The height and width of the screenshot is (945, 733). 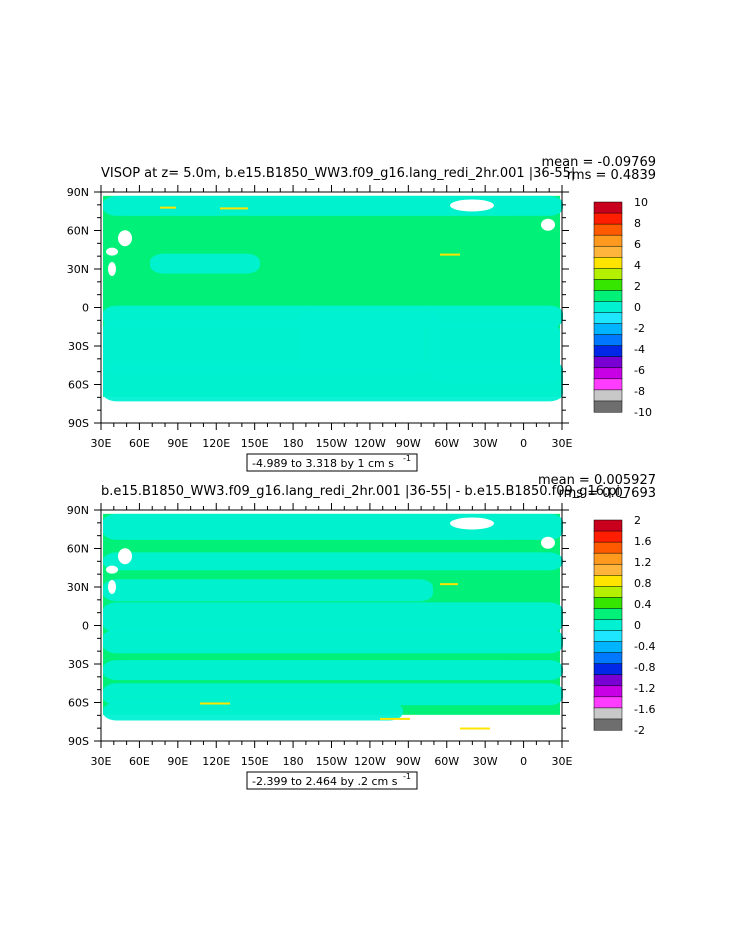 I want to click on x-tick-label: 150E, so click(x=255, y=443).